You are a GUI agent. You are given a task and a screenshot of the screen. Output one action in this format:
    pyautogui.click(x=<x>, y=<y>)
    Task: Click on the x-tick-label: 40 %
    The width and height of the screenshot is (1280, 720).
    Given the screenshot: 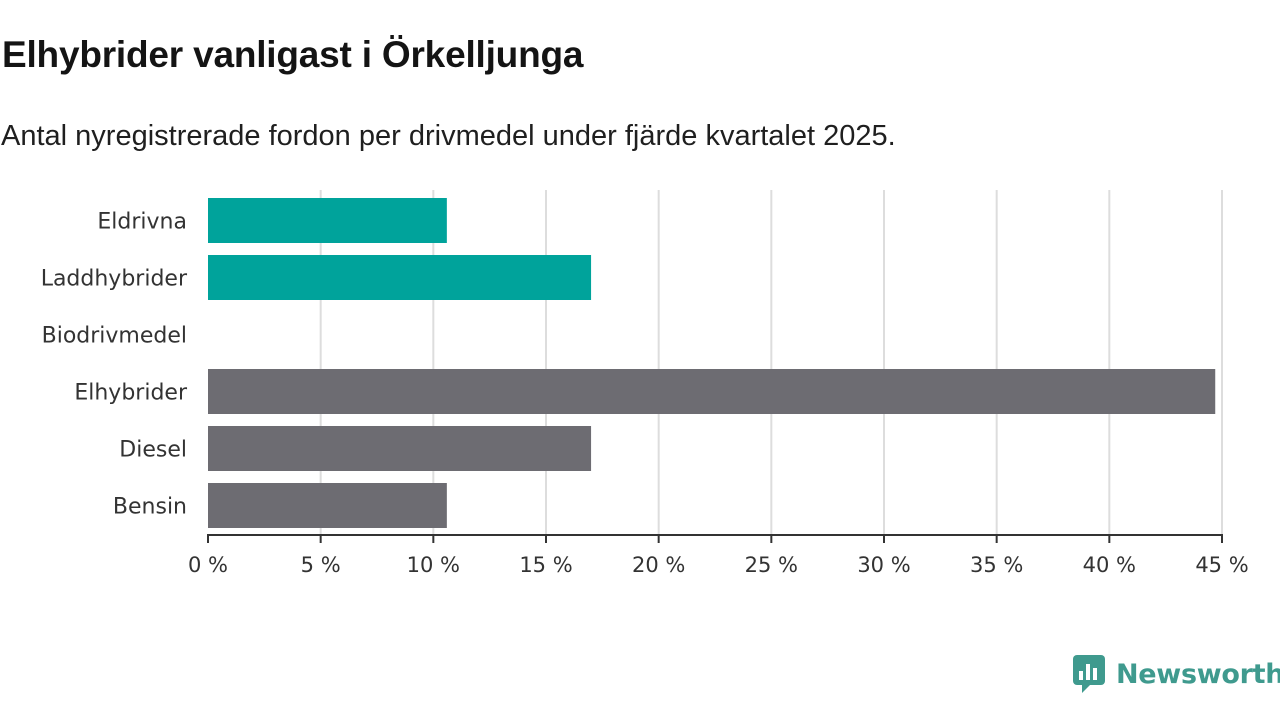 What is the action you would take?
    pyautogui.click(x=1109, y=565)
    